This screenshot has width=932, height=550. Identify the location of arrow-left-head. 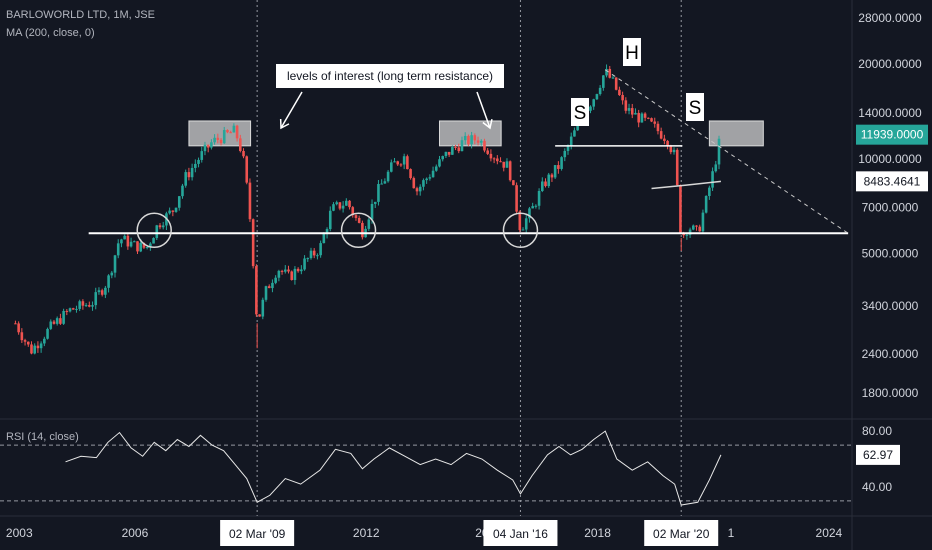
(284, 124).